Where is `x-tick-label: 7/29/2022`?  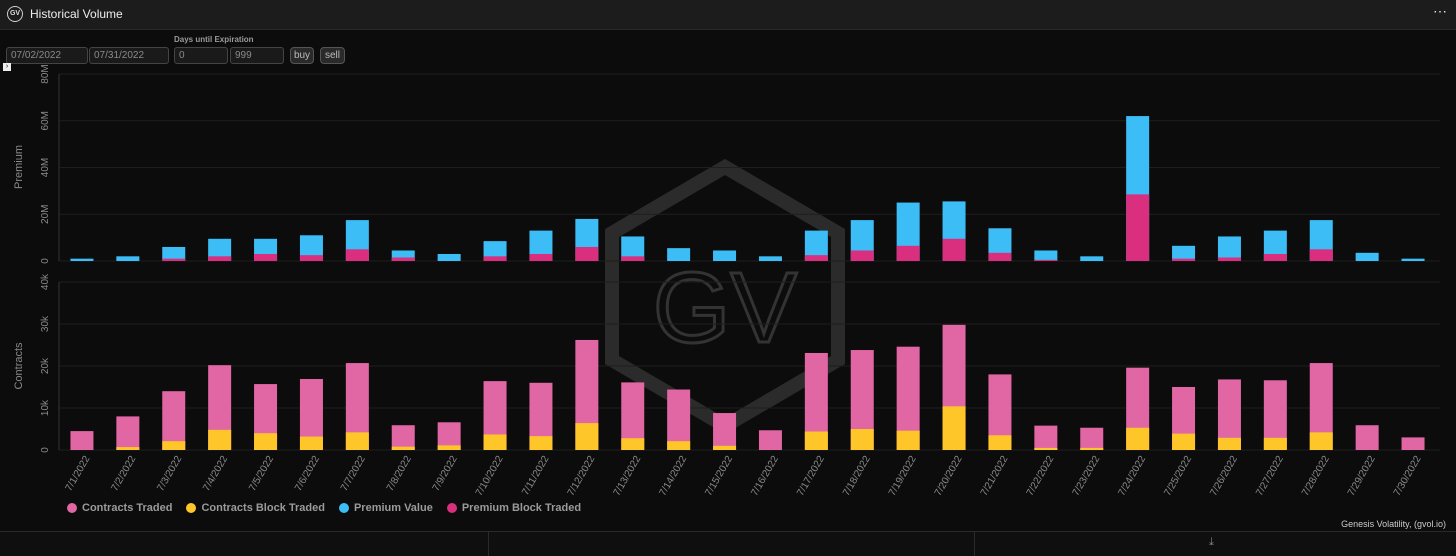 x-tick-label: 7/29/2022 is located at coordinates (1362, 476).